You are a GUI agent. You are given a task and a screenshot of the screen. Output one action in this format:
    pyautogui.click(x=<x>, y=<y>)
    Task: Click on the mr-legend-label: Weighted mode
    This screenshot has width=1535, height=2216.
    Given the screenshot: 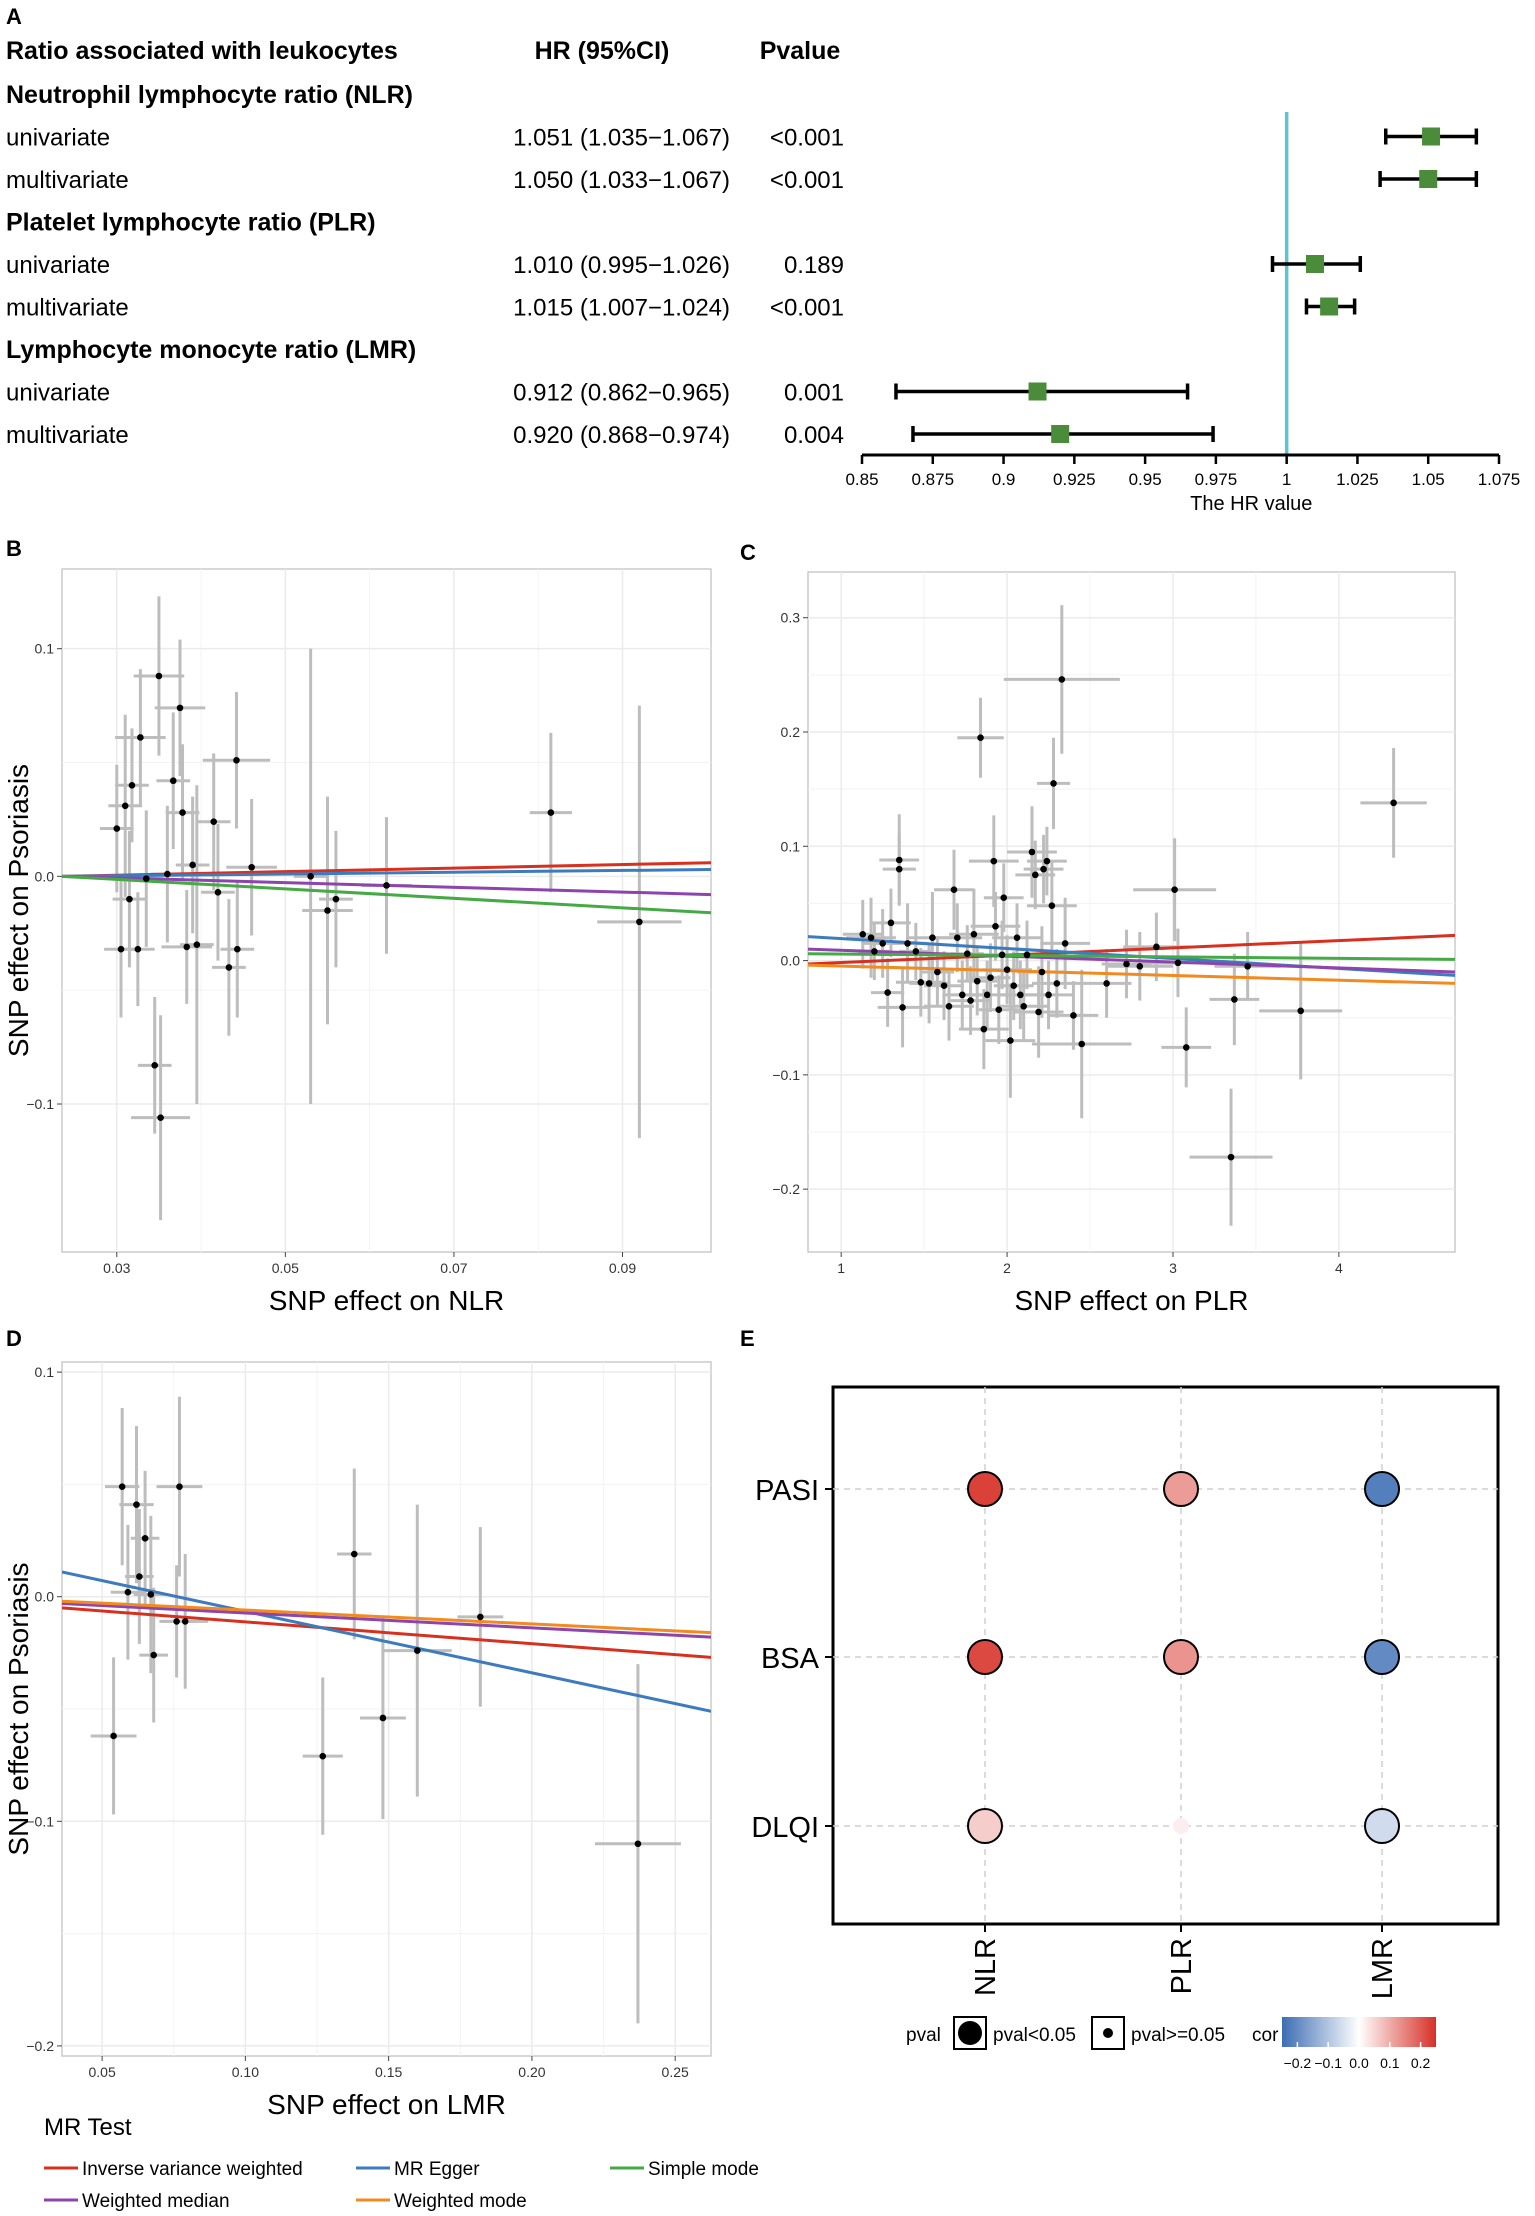 What is the action you would take?
    pyautogui.click(x=460, y=2201)
    